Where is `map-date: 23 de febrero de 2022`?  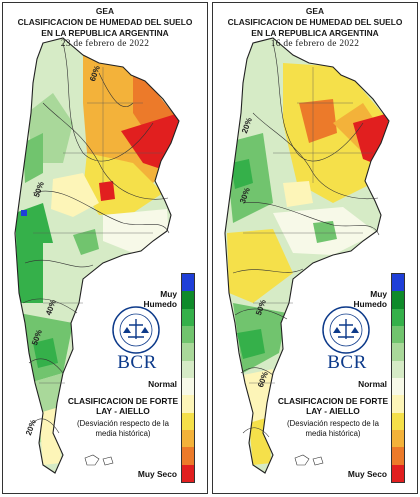
map-date: 23 de febrero de 2022 is located at coordinates (105, 44).